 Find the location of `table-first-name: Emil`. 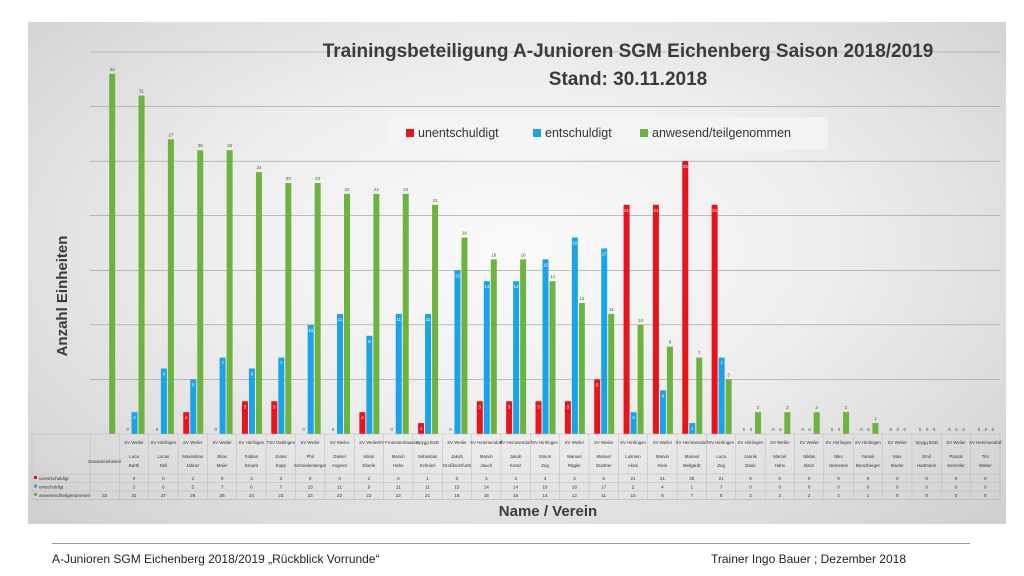

table-first-name: Emil is located at coordinates (926, 456).